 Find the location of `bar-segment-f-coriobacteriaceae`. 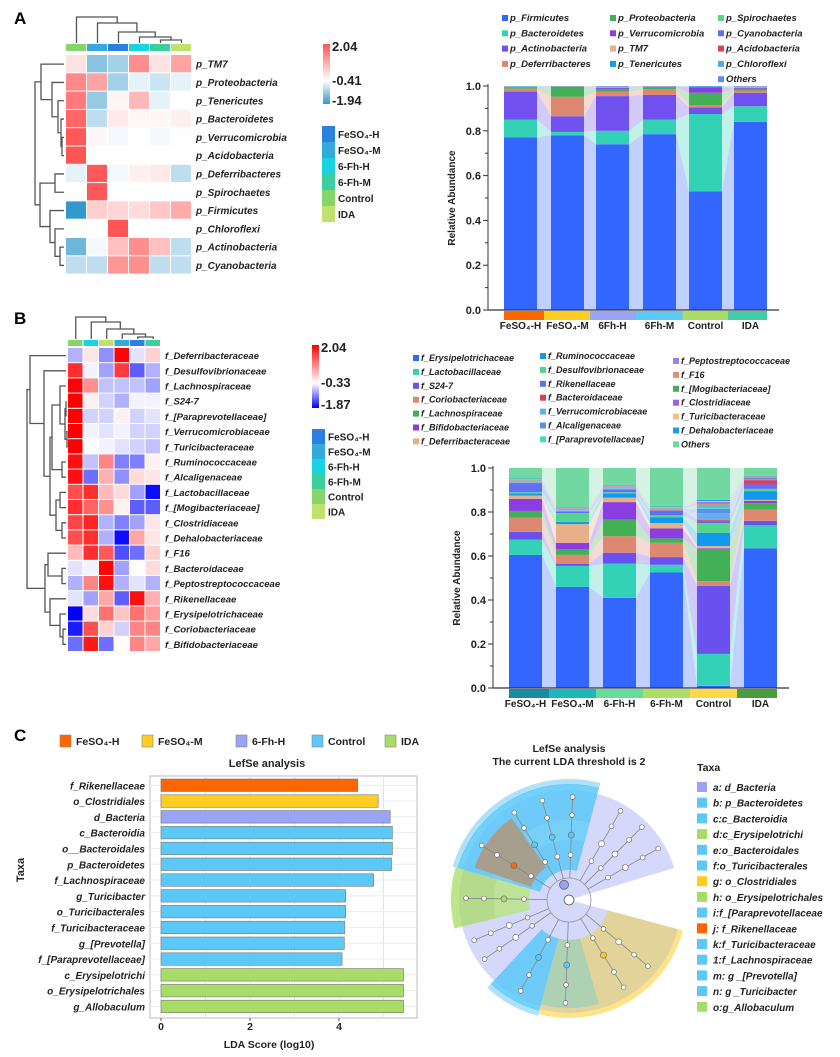

bar-segment-f-coriobacteriaceae is located at coordinates (760, 515).